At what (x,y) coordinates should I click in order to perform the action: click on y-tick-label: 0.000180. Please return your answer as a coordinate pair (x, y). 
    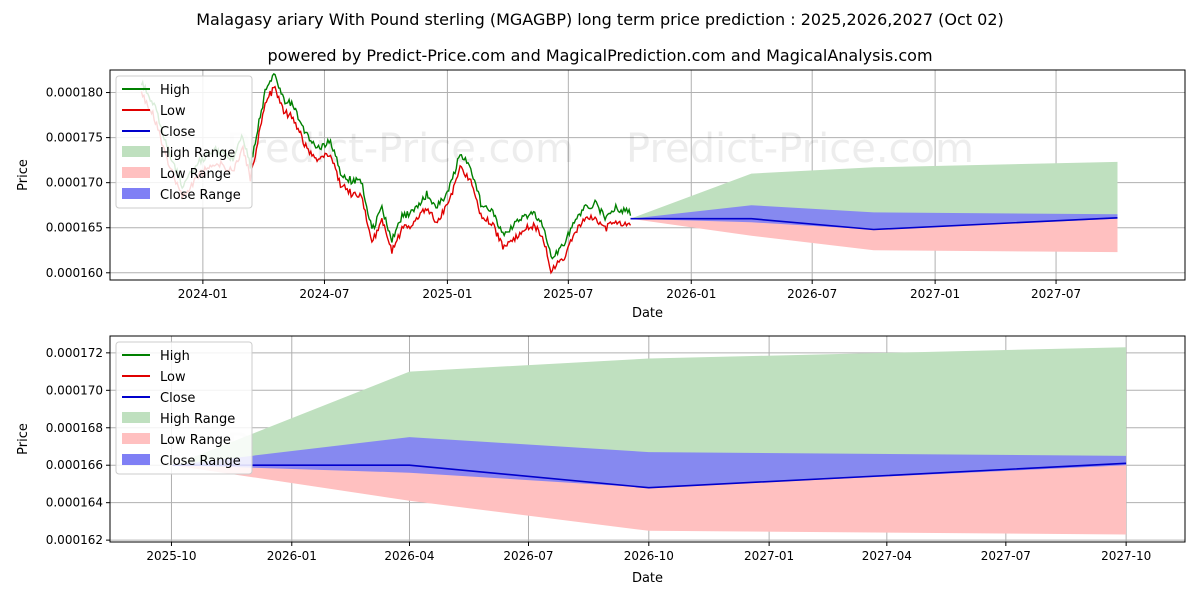
    Looking at the image, I should click on (74, 93).